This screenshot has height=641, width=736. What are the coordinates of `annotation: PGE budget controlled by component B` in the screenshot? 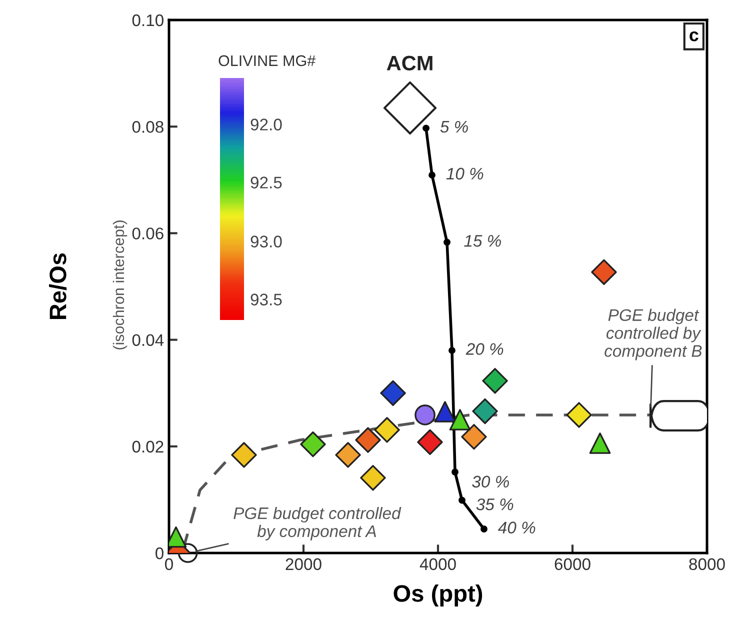 It's located at (653, 334).